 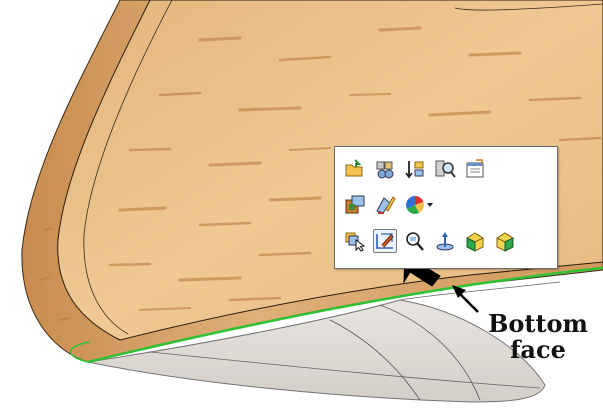 What do you see at coordinates (475, 169) in the screenshot?
I see `properties-icon` at bounding box center [475, 169].